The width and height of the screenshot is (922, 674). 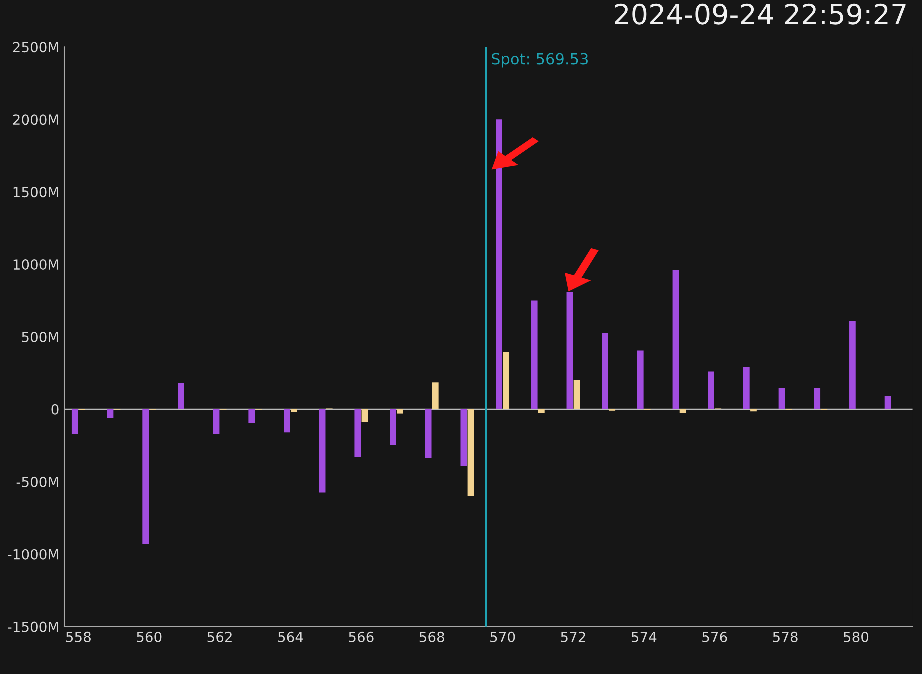 I want to click on x-tick-label: 562, so click(x=220, y=637).